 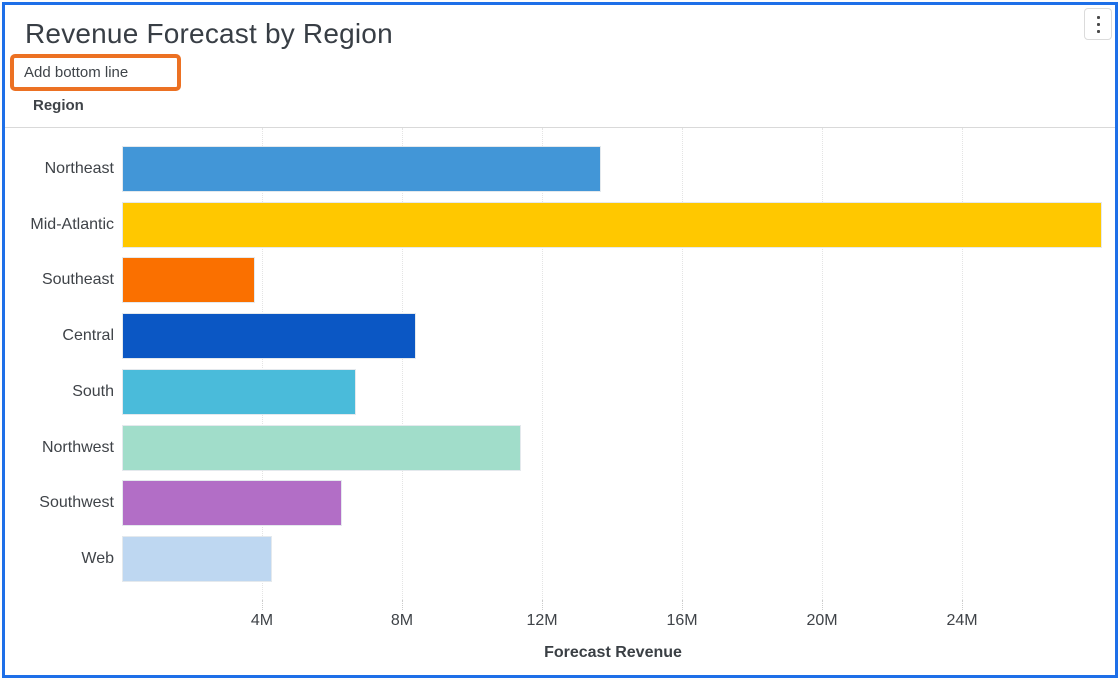 I want to click on tick-mark-12M, so click(x=542, y=605).